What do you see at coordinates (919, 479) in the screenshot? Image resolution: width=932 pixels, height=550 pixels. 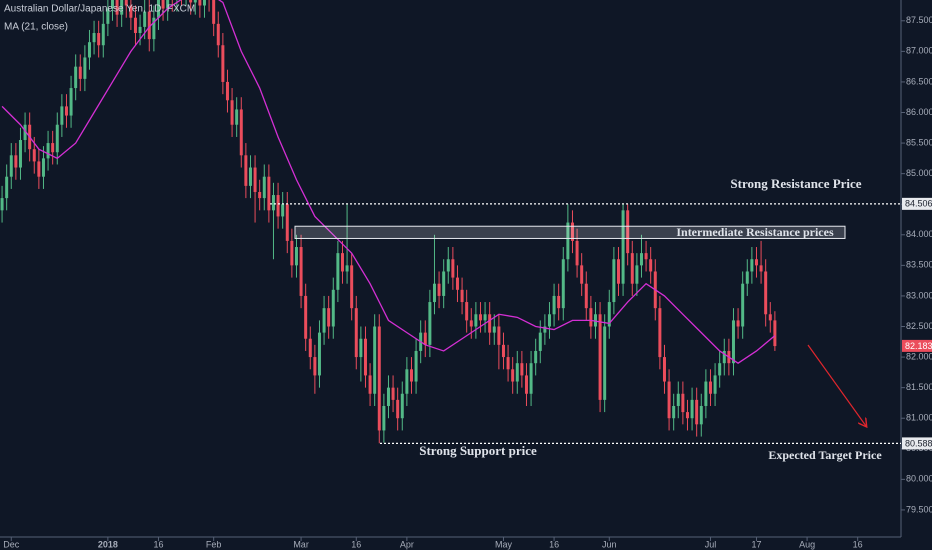 I see `y-tick-label: 80.000` at bounding box center [919, 479].